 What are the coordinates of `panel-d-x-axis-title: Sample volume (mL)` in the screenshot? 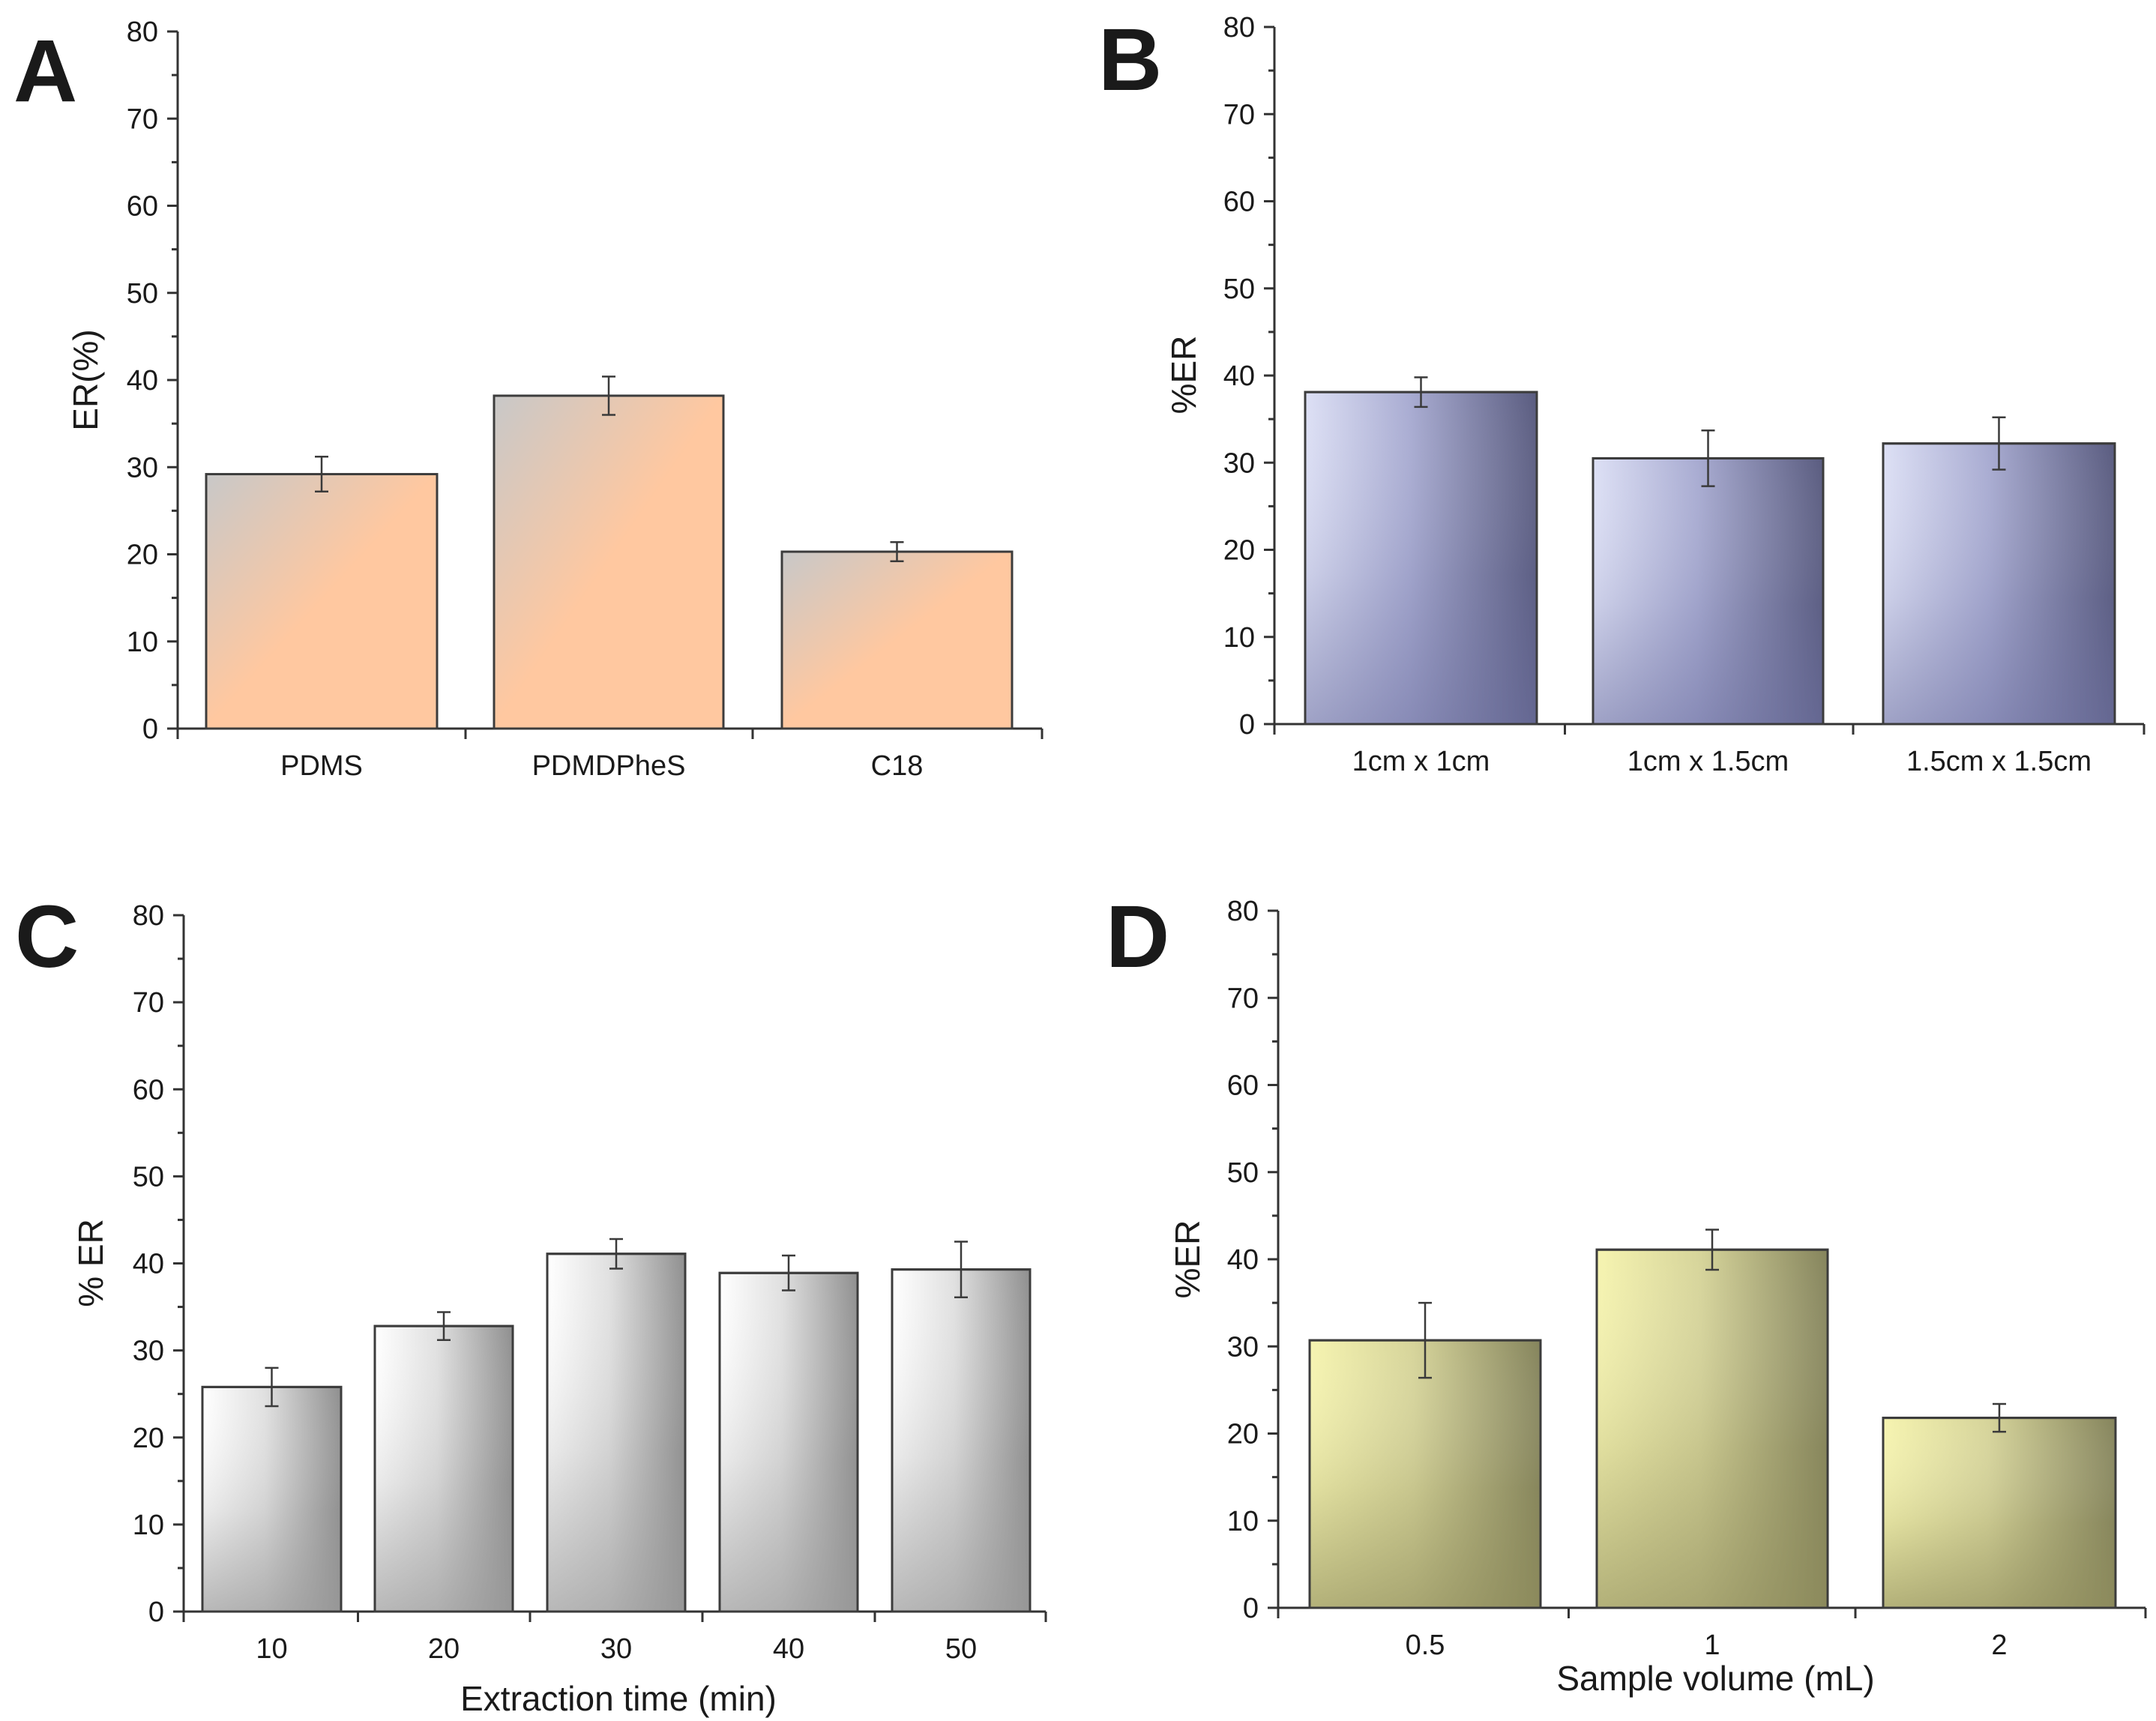 It's located at (1715, 1678).